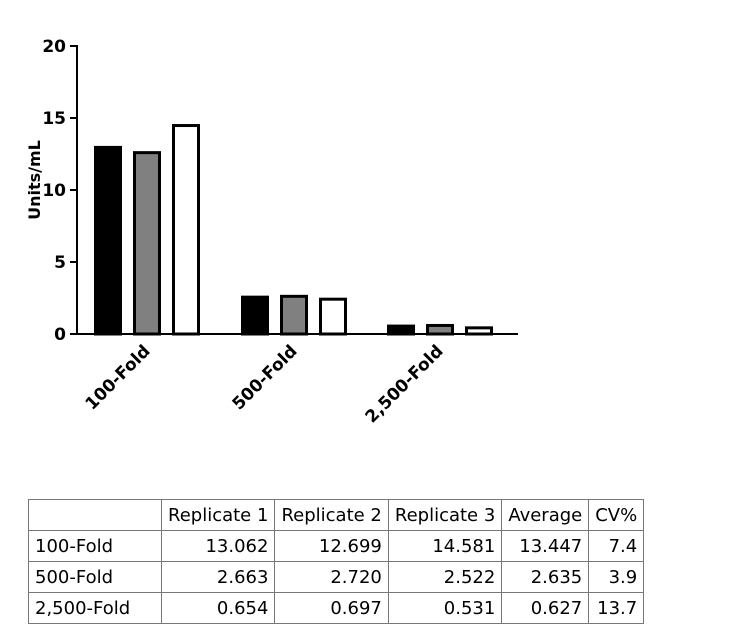 This screenshot has height=638, width=750. I want to click on y-tick-label: 10, so click(54, 191).